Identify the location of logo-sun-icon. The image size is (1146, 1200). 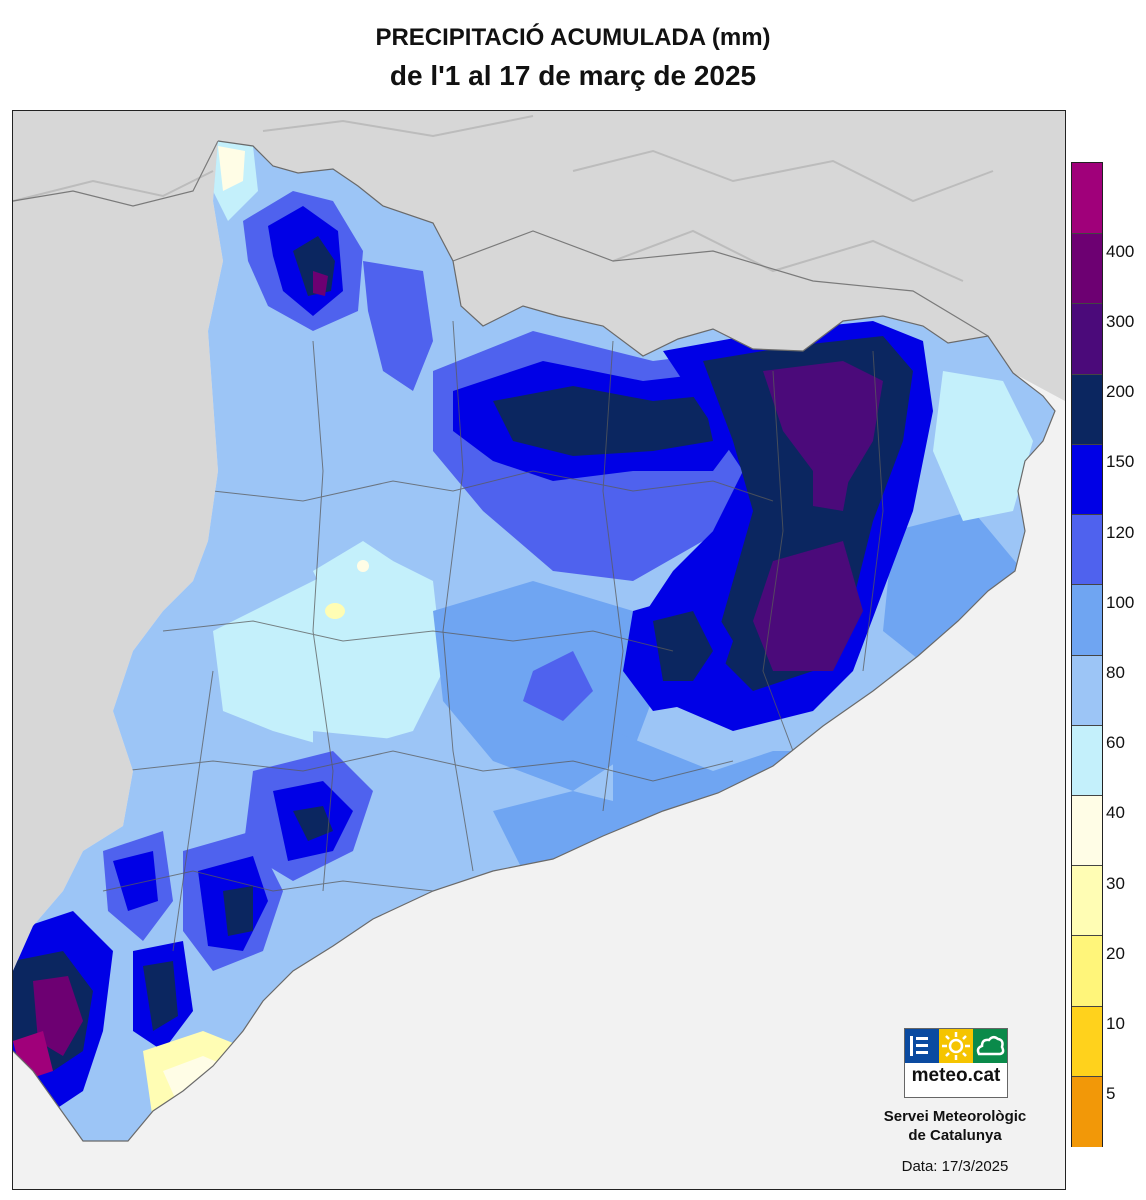
(956, 1046).